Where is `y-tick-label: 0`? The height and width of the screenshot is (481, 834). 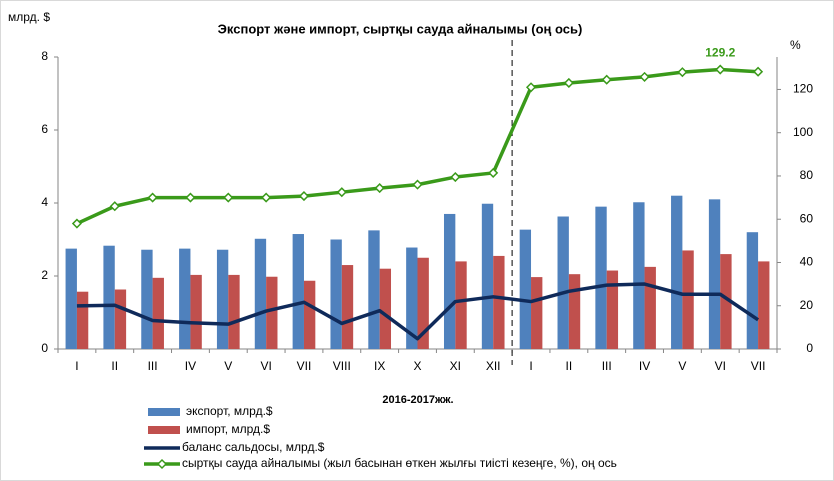 y-tick-label: 0 is located at coordinates (44, 348).